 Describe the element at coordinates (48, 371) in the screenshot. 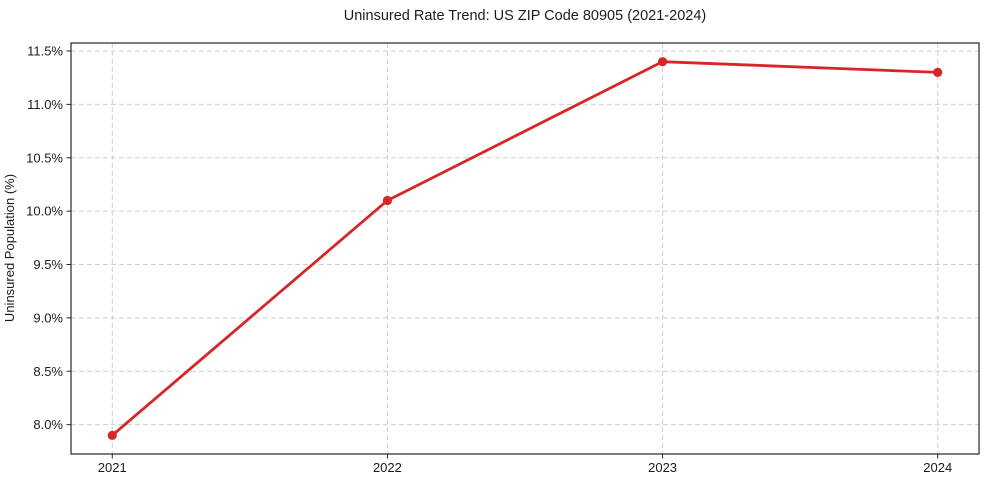

I see `y-tick-label: 8.5%` at that location.